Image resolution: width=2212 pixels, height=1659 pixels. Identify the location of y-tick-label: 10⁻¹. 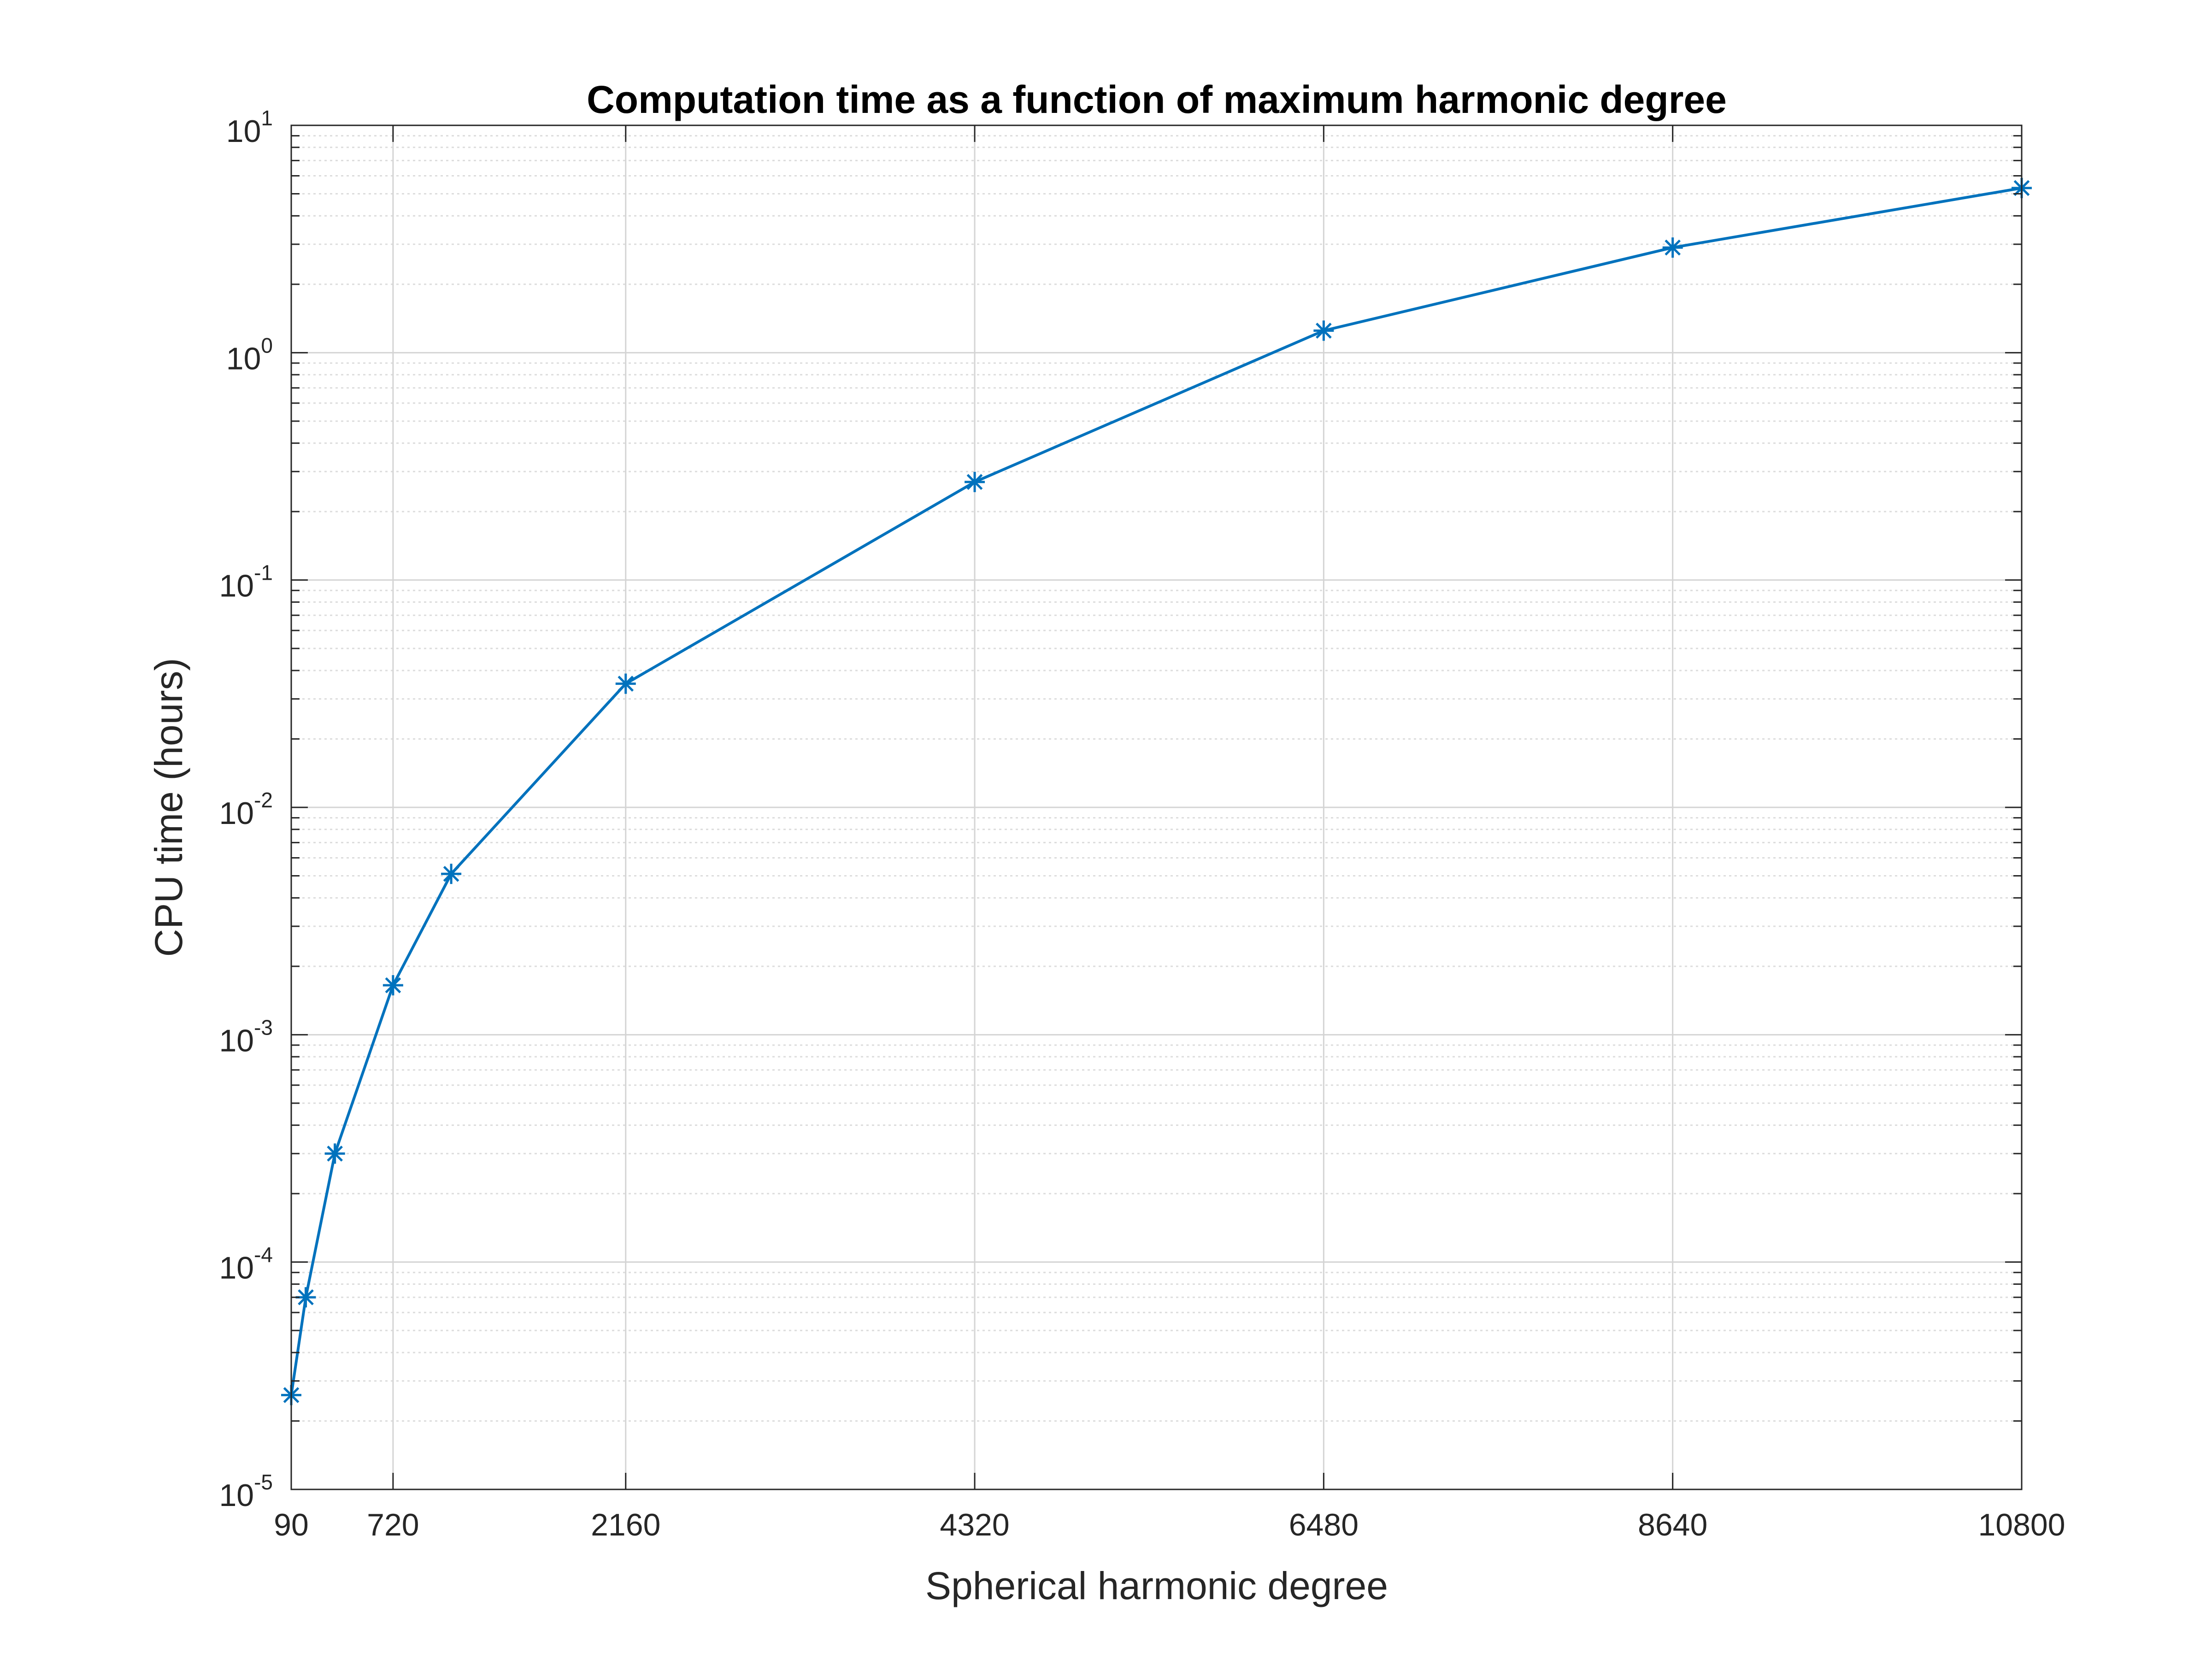
(246, 582).